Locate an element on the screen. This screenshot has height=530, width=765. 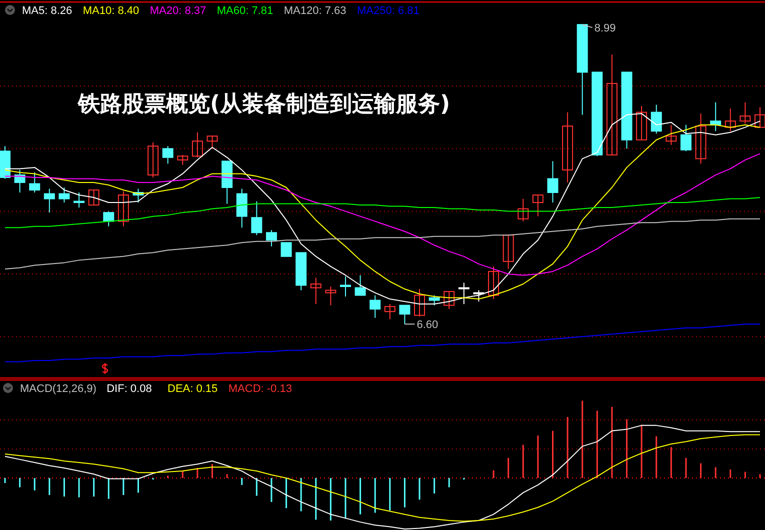
chart-title: MACD(12,26,9) is located at coordinates (58, 389).